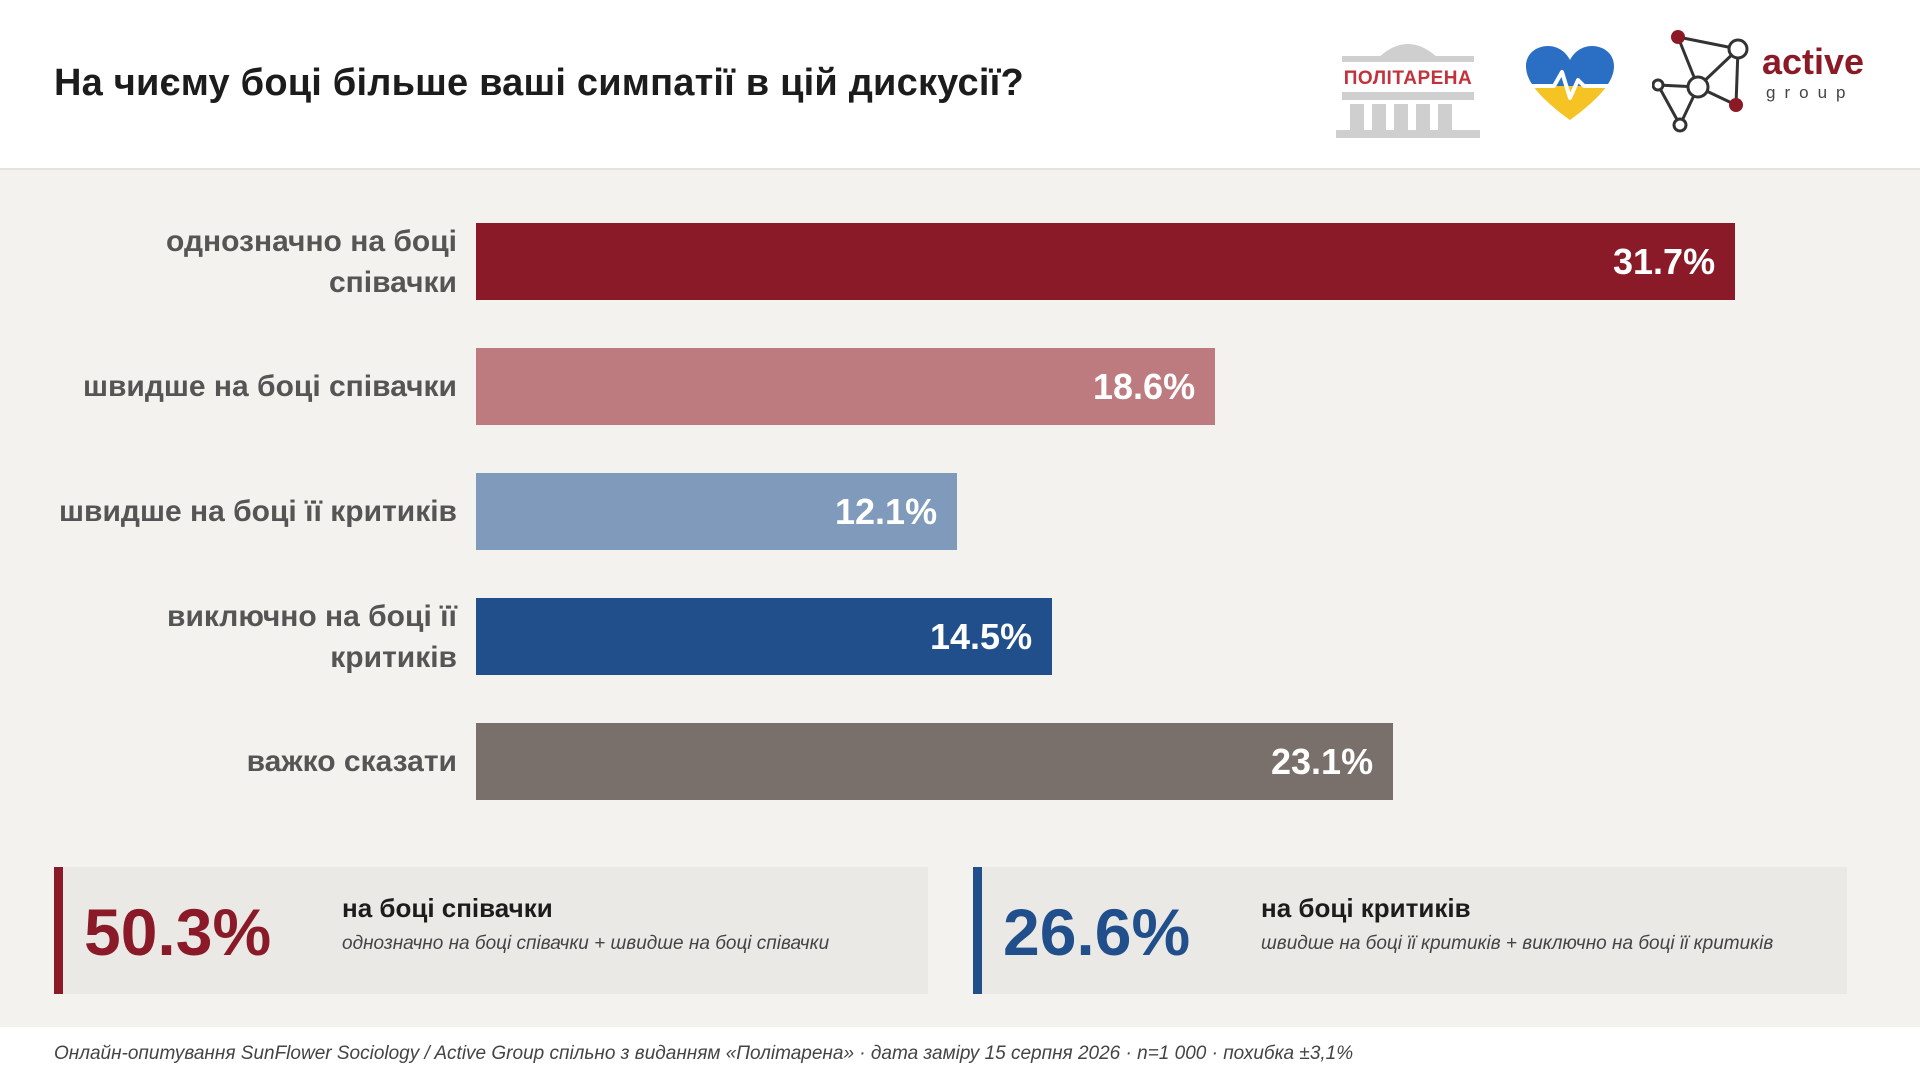 This screenshot has height=1081, width=1920. Describe the element at coordinates (1664, 261) in the screenshot. I see `bar-value-label: 31.7%` at that location.